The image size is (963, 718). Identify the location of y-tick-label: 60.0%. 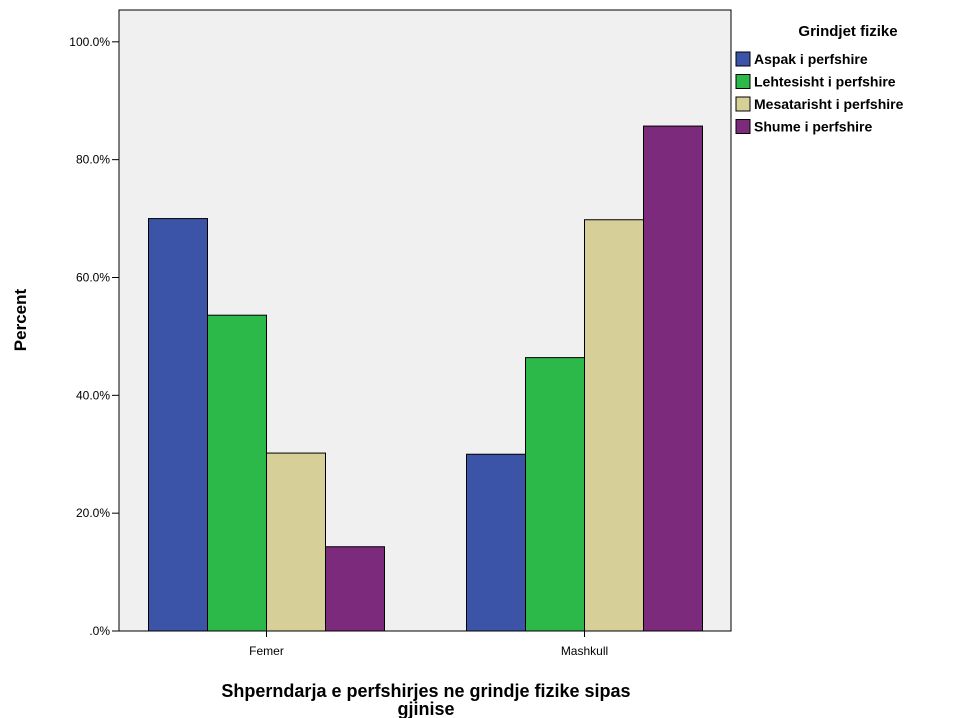
(93, 277).